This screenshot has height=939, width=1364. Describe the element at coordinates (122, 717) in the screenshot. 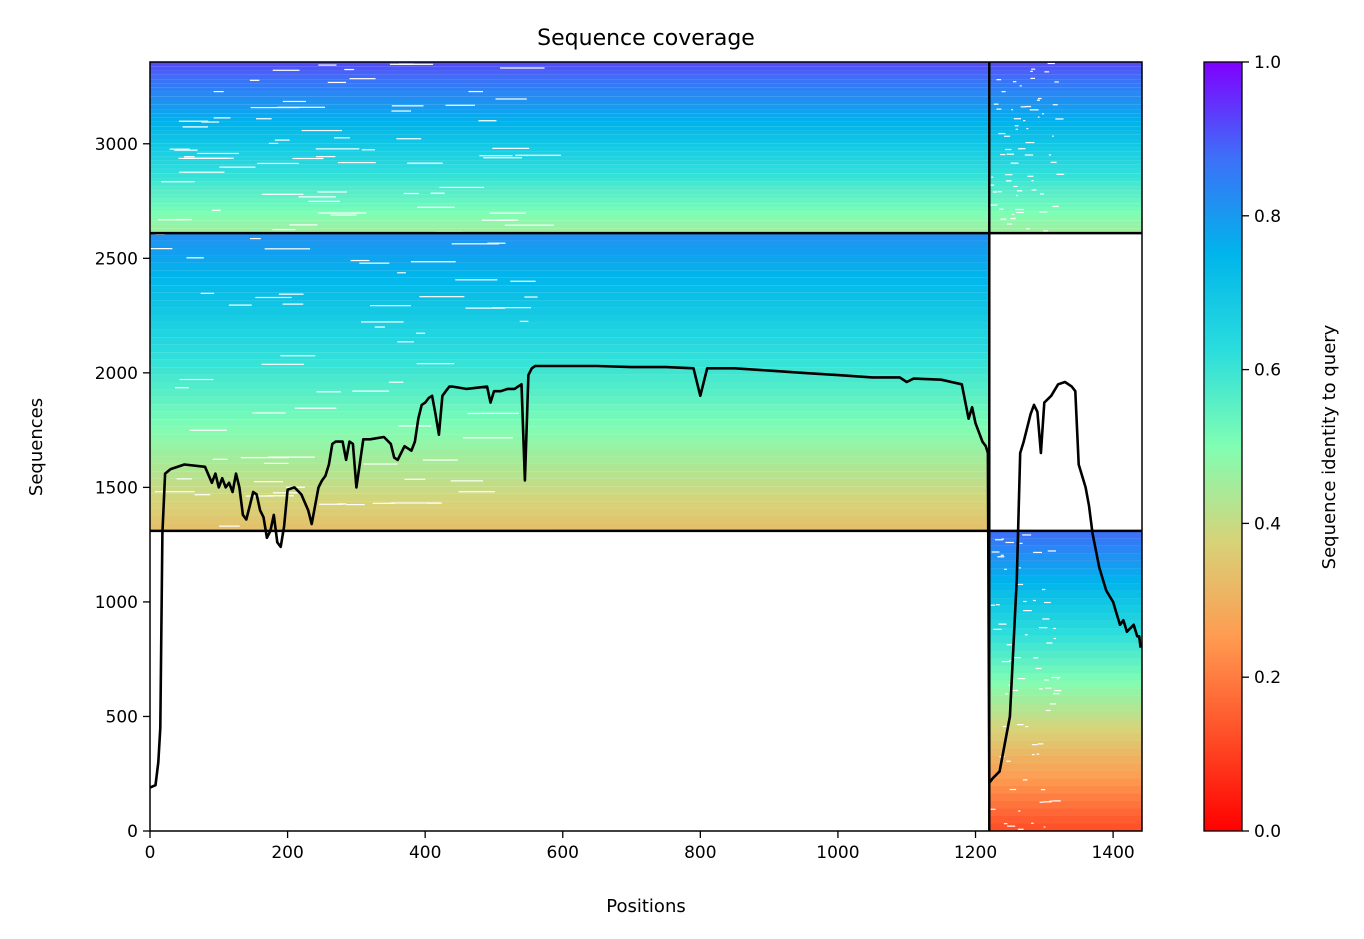

I see `y-tick-label: 500` at that location.